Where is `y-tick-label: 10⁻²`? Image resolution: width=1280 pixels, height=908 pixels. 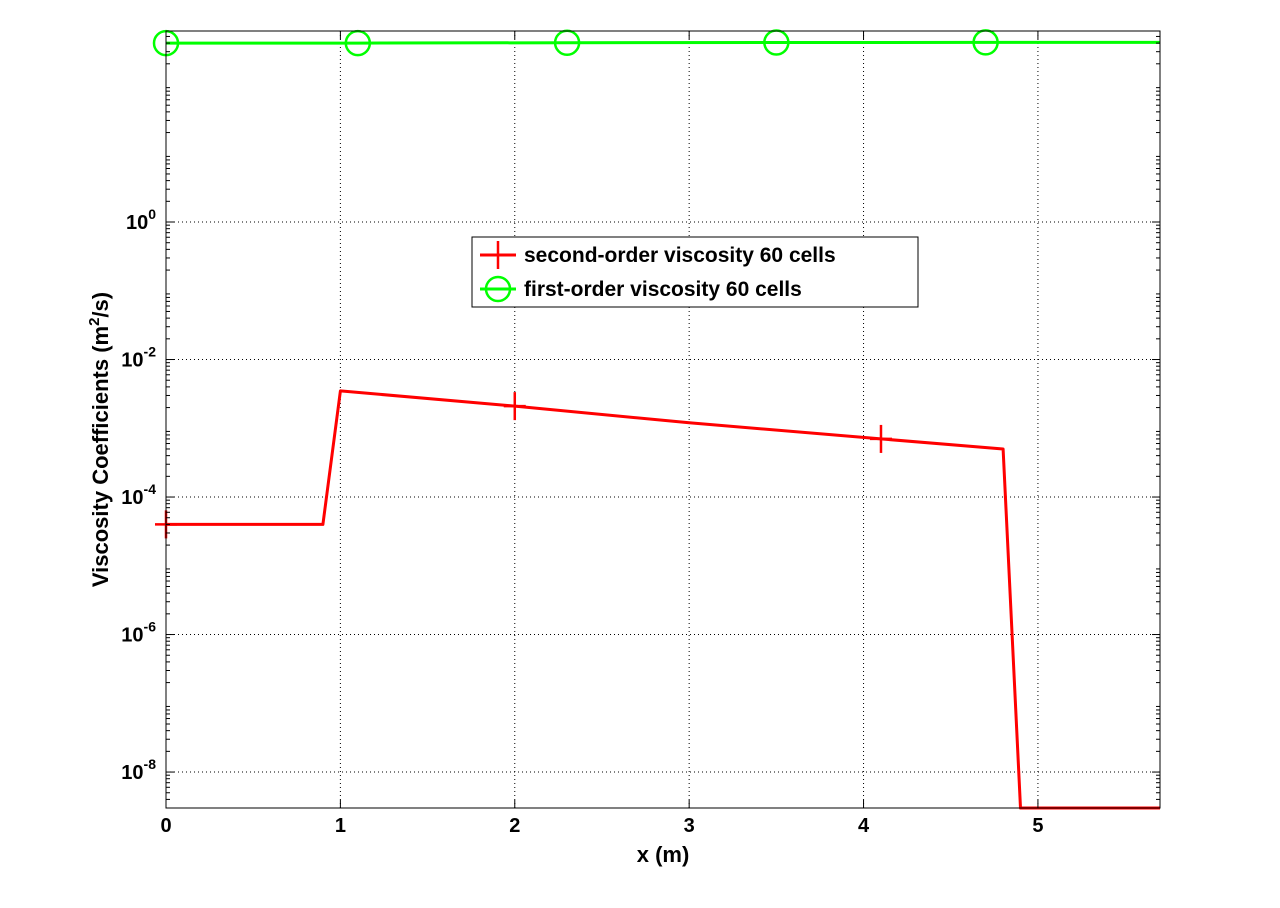
y-tick-label: 10⁻² is located at coordinates (138, 358).